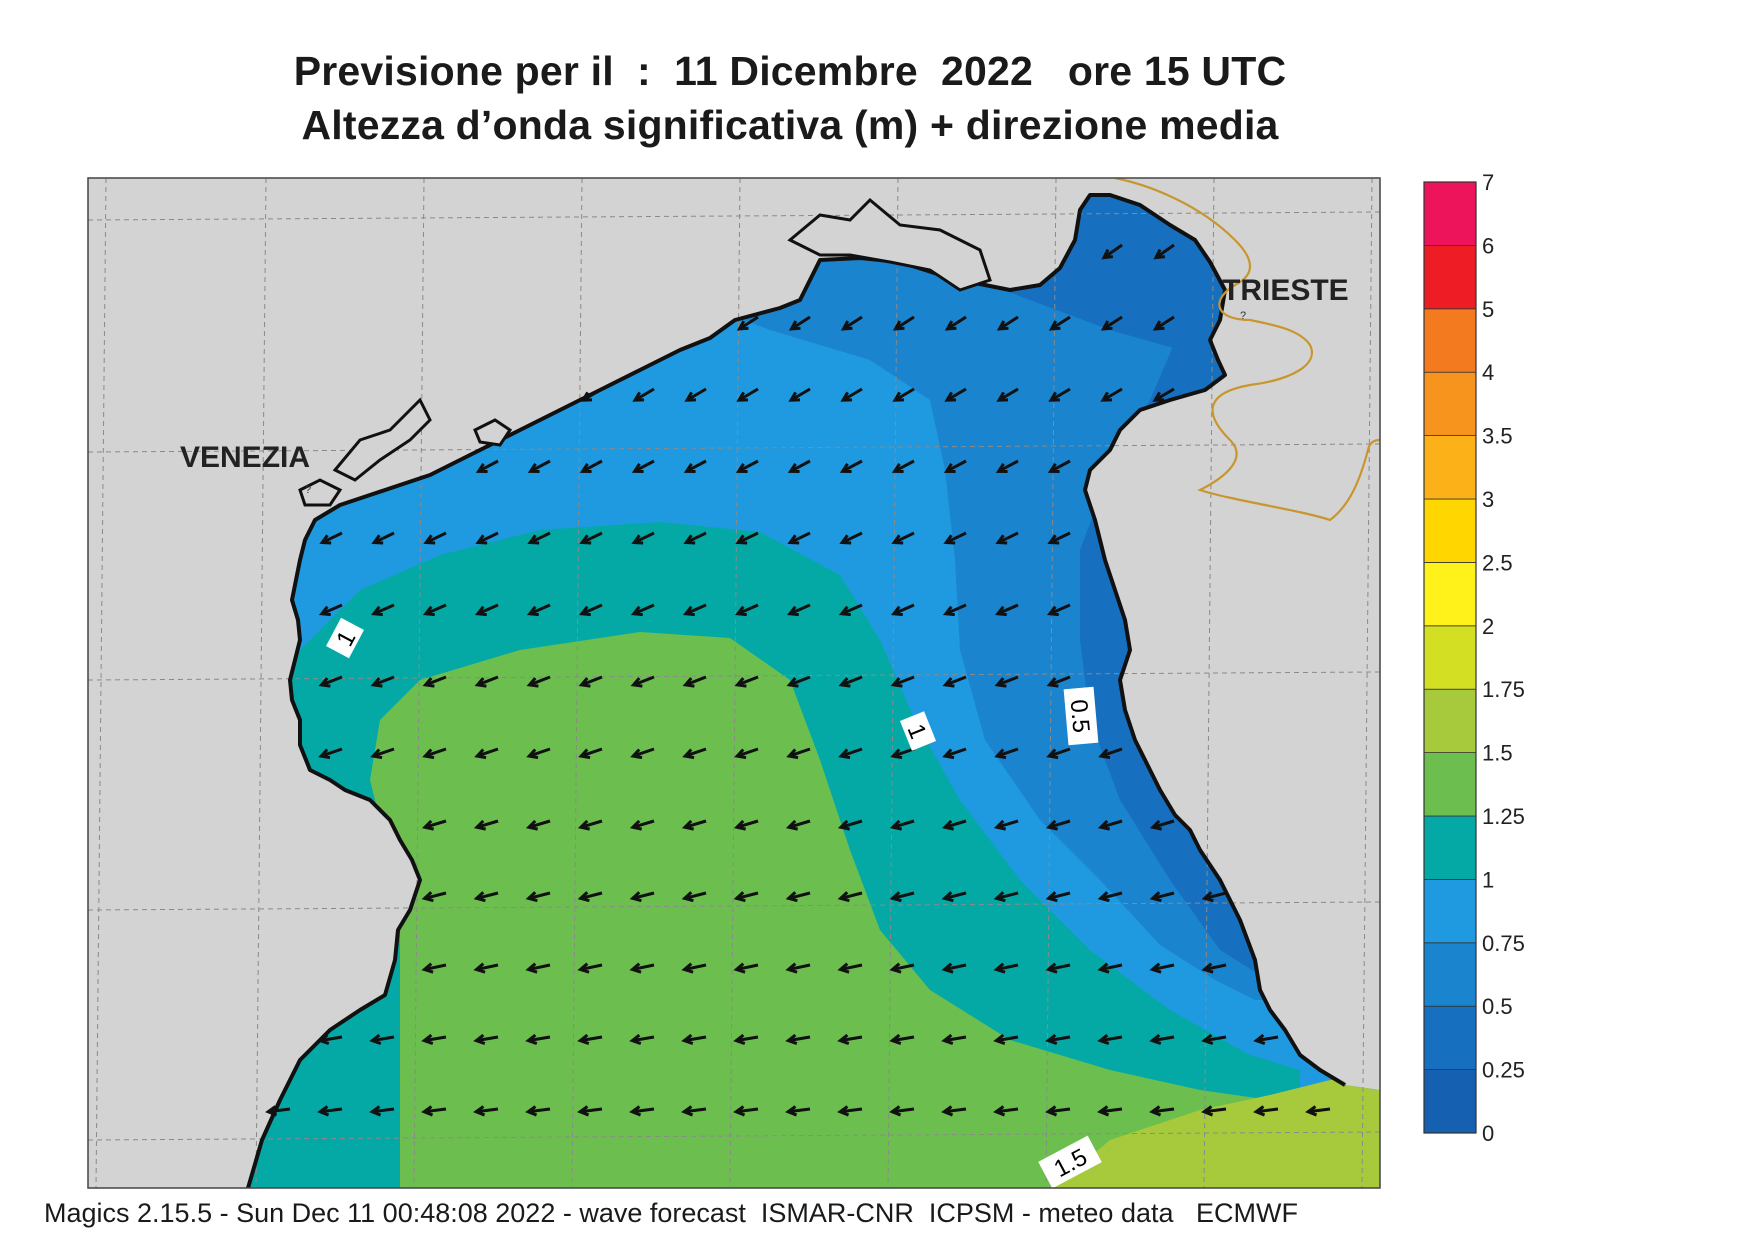 This screenshot has width=1755, height=1242. What do you see at coordinates (1488, 499) in the screenshot?
I see `legend-tick-label: 3` at bounding box center [1488, 499].